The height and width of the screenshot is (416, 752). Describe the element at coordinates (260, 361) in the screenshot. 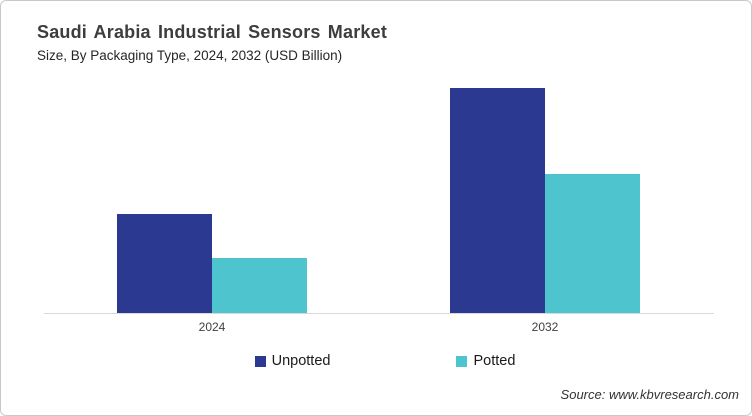

I see `legend-swatch-unpotted` at that location.